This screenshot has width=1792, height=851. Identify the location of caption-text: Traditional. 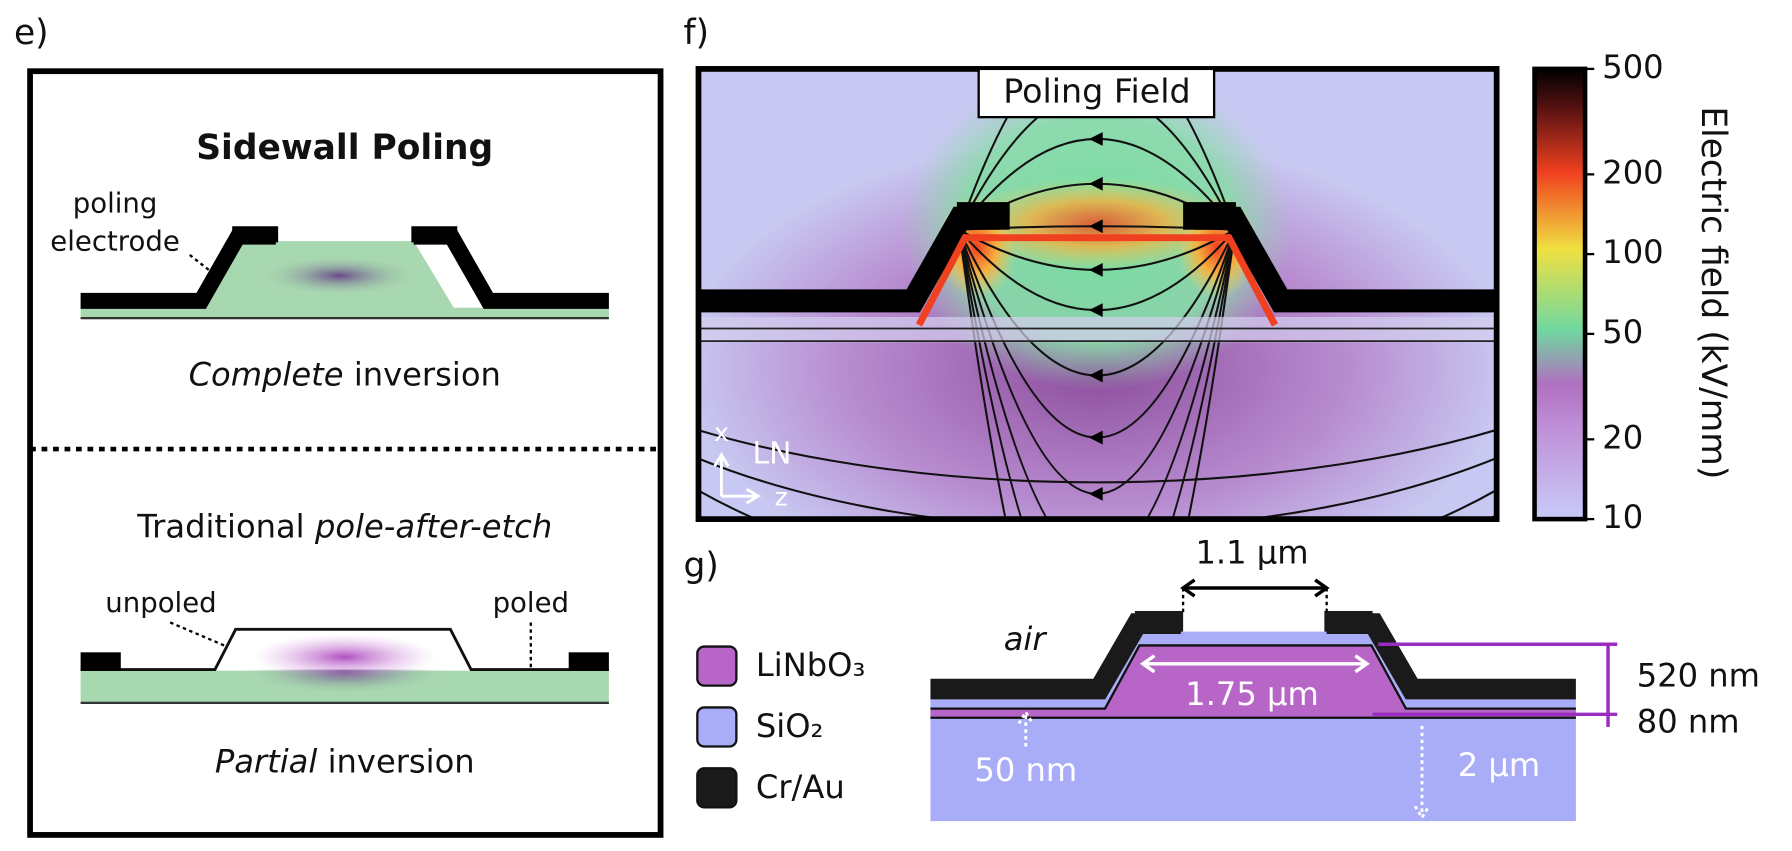
(220, 526).